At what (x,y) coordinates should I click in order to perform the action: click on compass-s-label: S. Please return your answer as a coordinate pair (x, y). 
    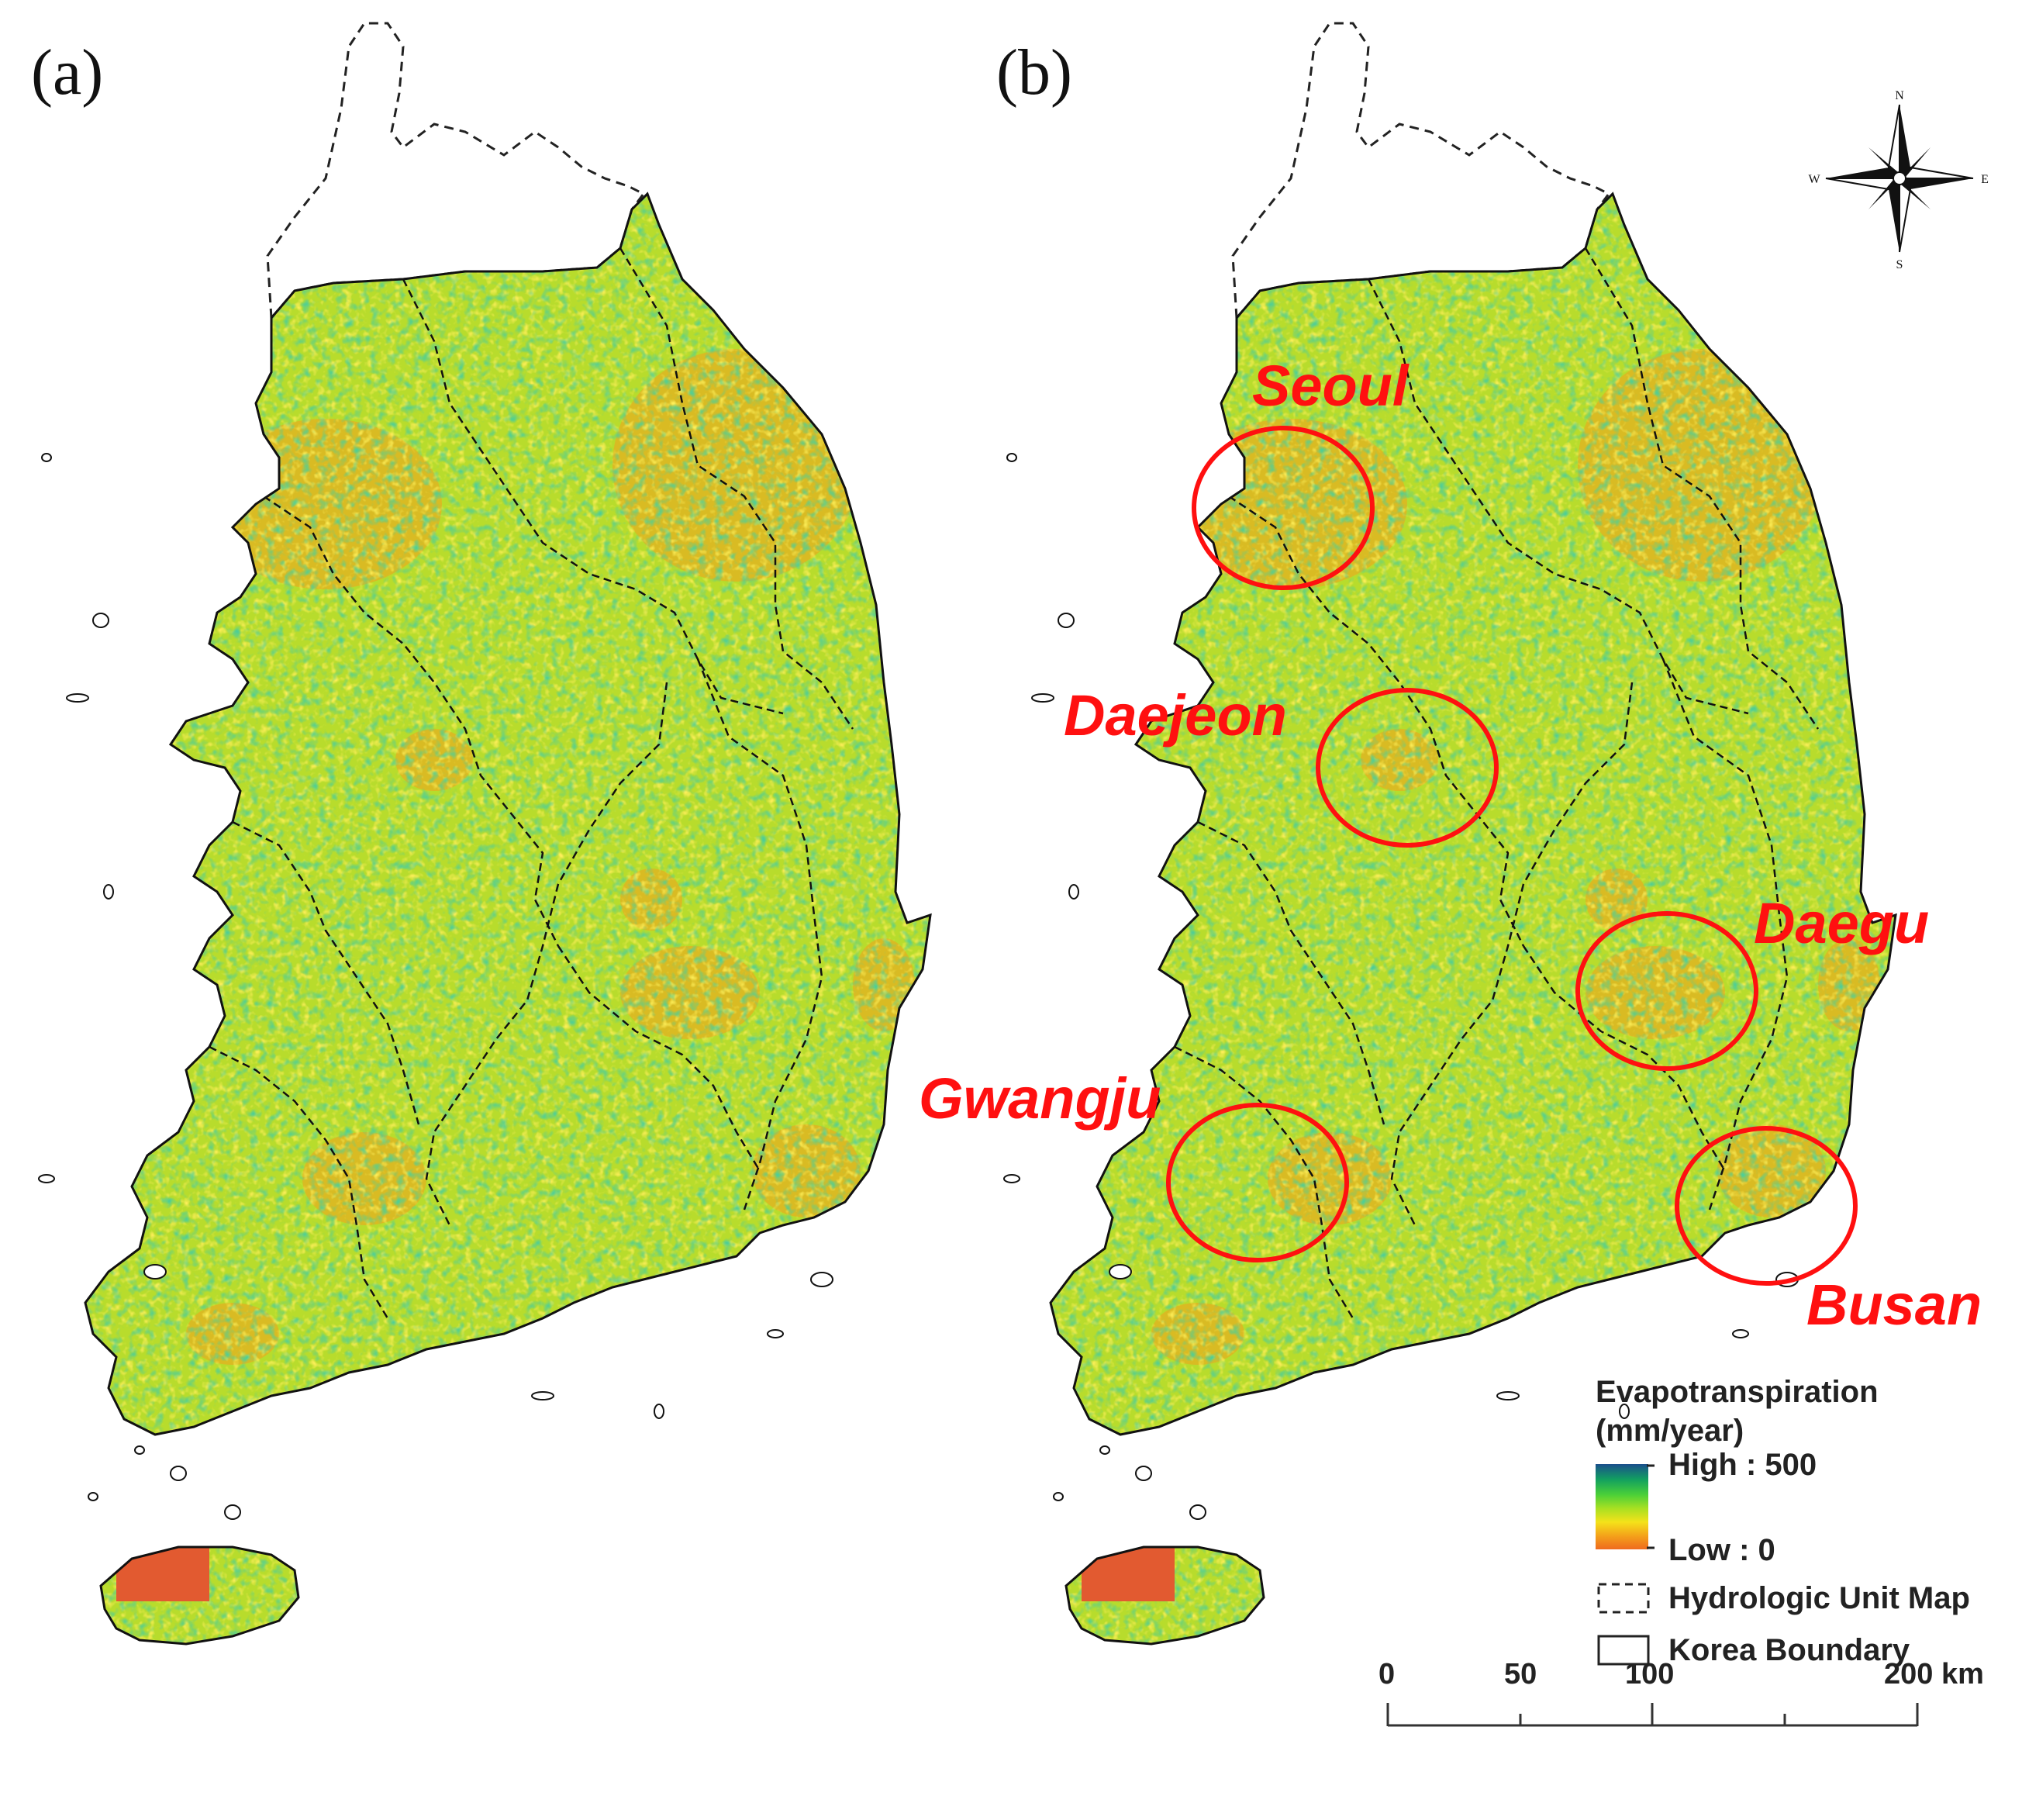
    Looking at the image, I should click on (1899, 264).